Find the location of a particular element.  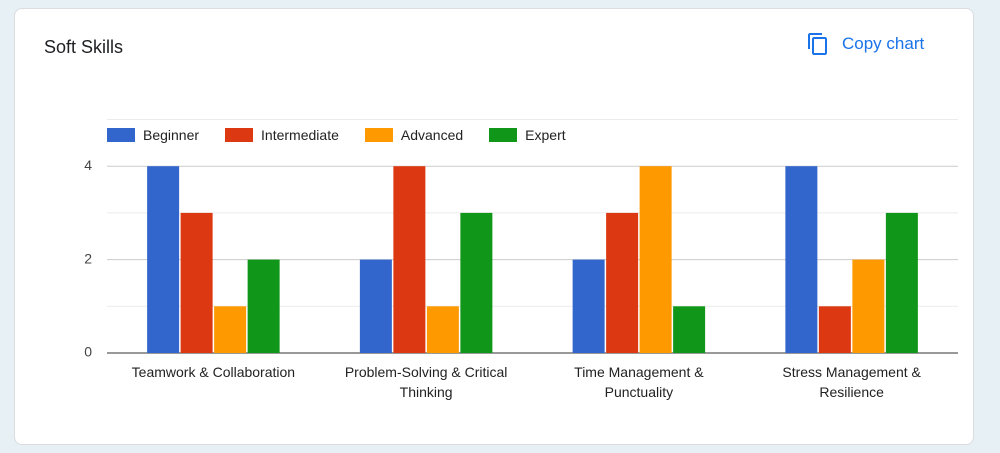

x-tick-label: Time Management & Punctuality is located at coordinates (639, 382).